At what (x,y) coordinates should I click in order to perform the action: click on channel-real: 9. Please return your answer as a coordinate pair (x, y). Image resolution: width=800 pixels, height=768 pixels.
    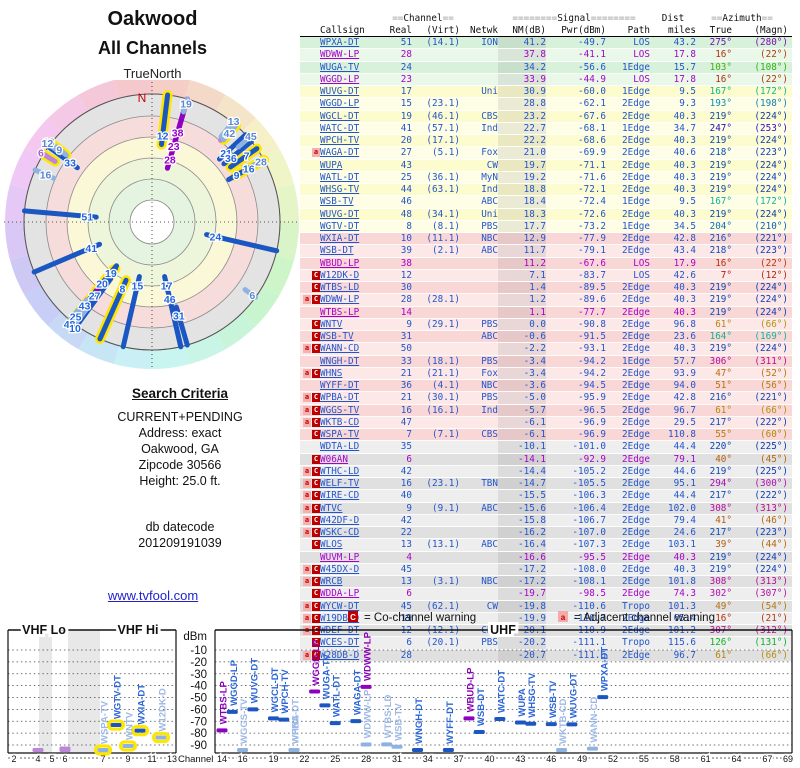
    Looking at the image, I should click on (409, 508).